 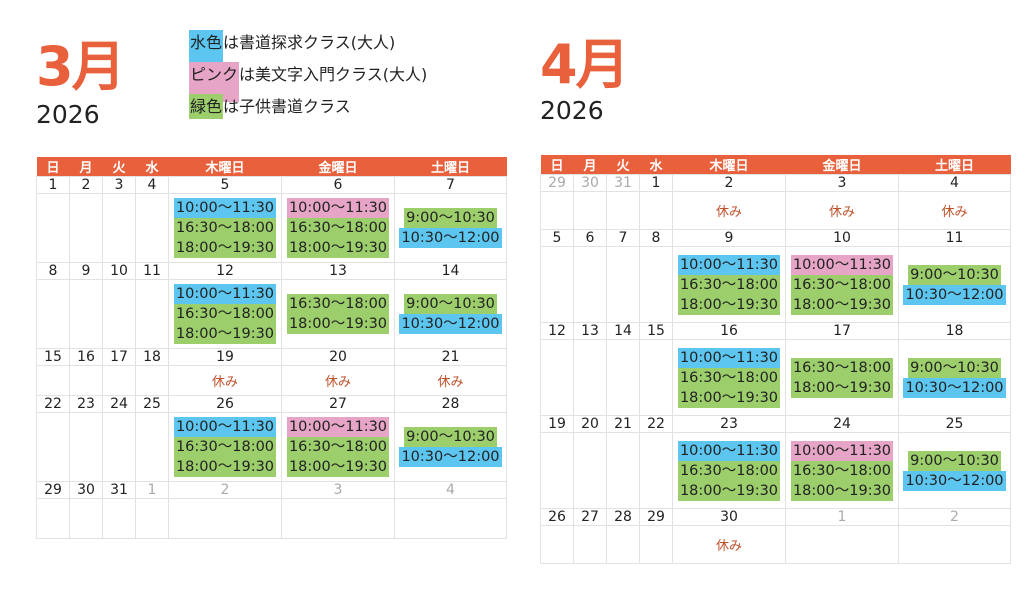 I want to click on date-number: 9, so click(x=86, y=271).